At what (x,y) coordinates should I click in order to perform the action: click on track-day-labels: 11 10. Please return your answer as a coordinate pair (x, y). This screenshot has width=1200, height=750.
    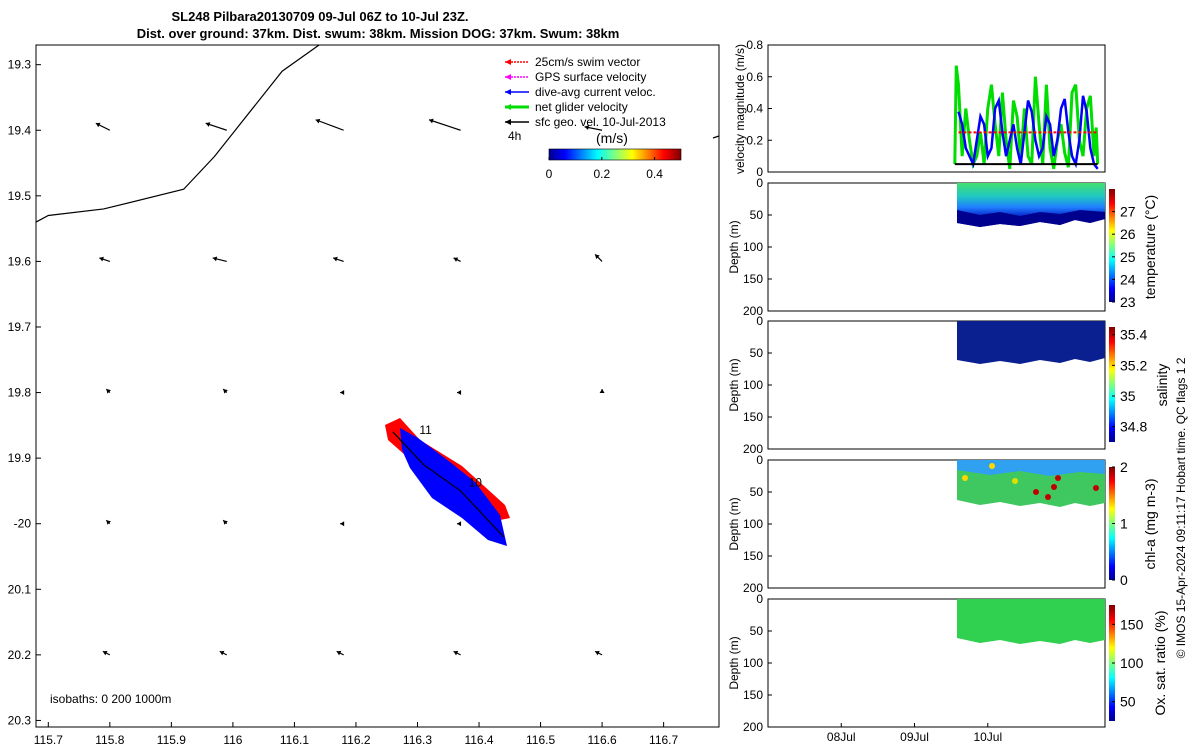
    Looking at the image, I should click on (450, 456).